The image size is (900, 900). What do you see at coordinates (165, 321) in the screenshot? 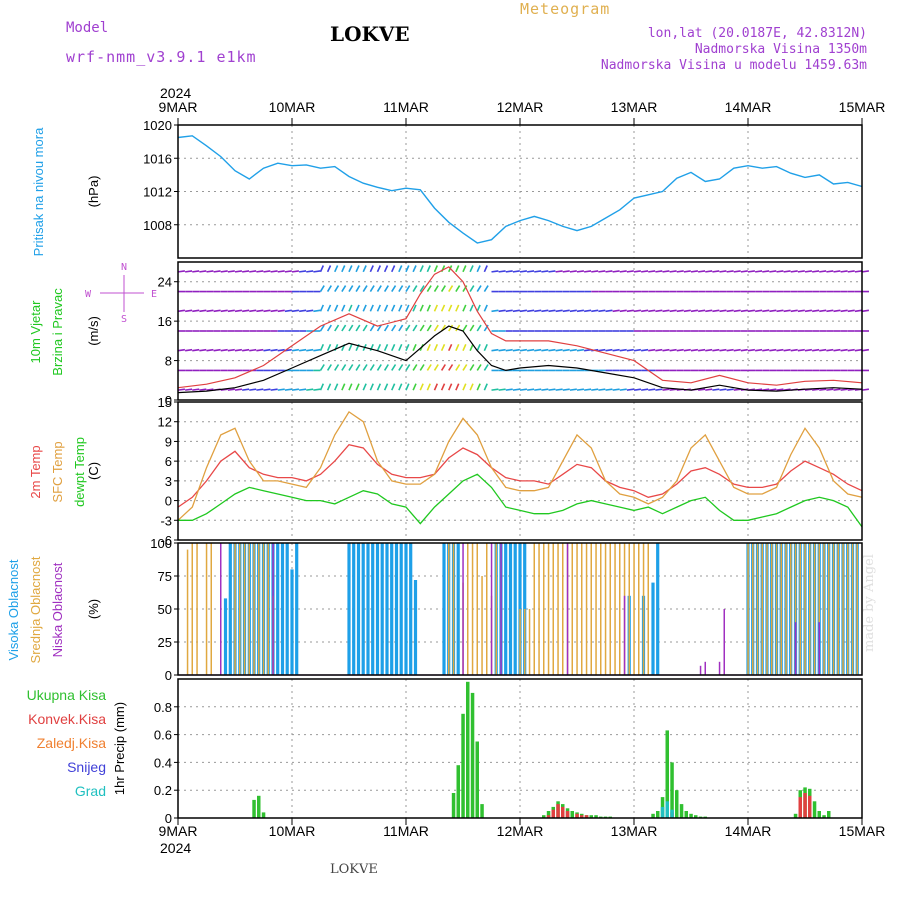
I see `wind-ytick-label: 16` at bounding box center [165, 321].